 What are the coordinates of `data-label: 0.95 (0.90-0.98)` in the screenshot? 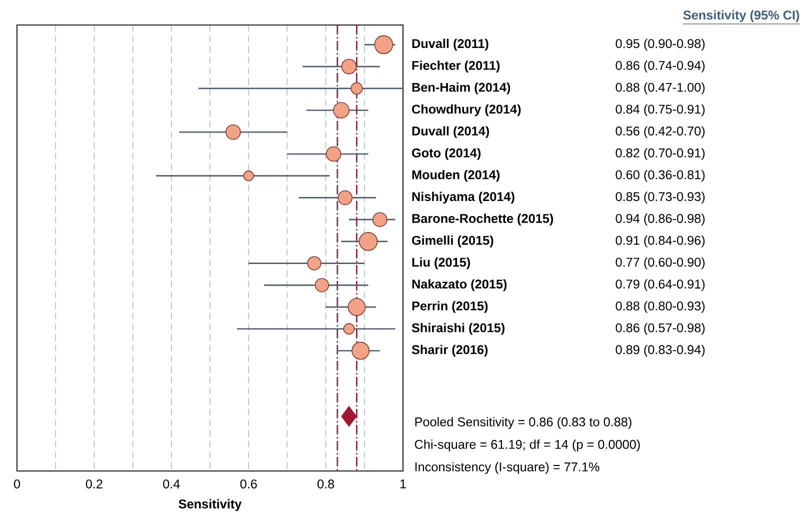 It's located at (660, 44).